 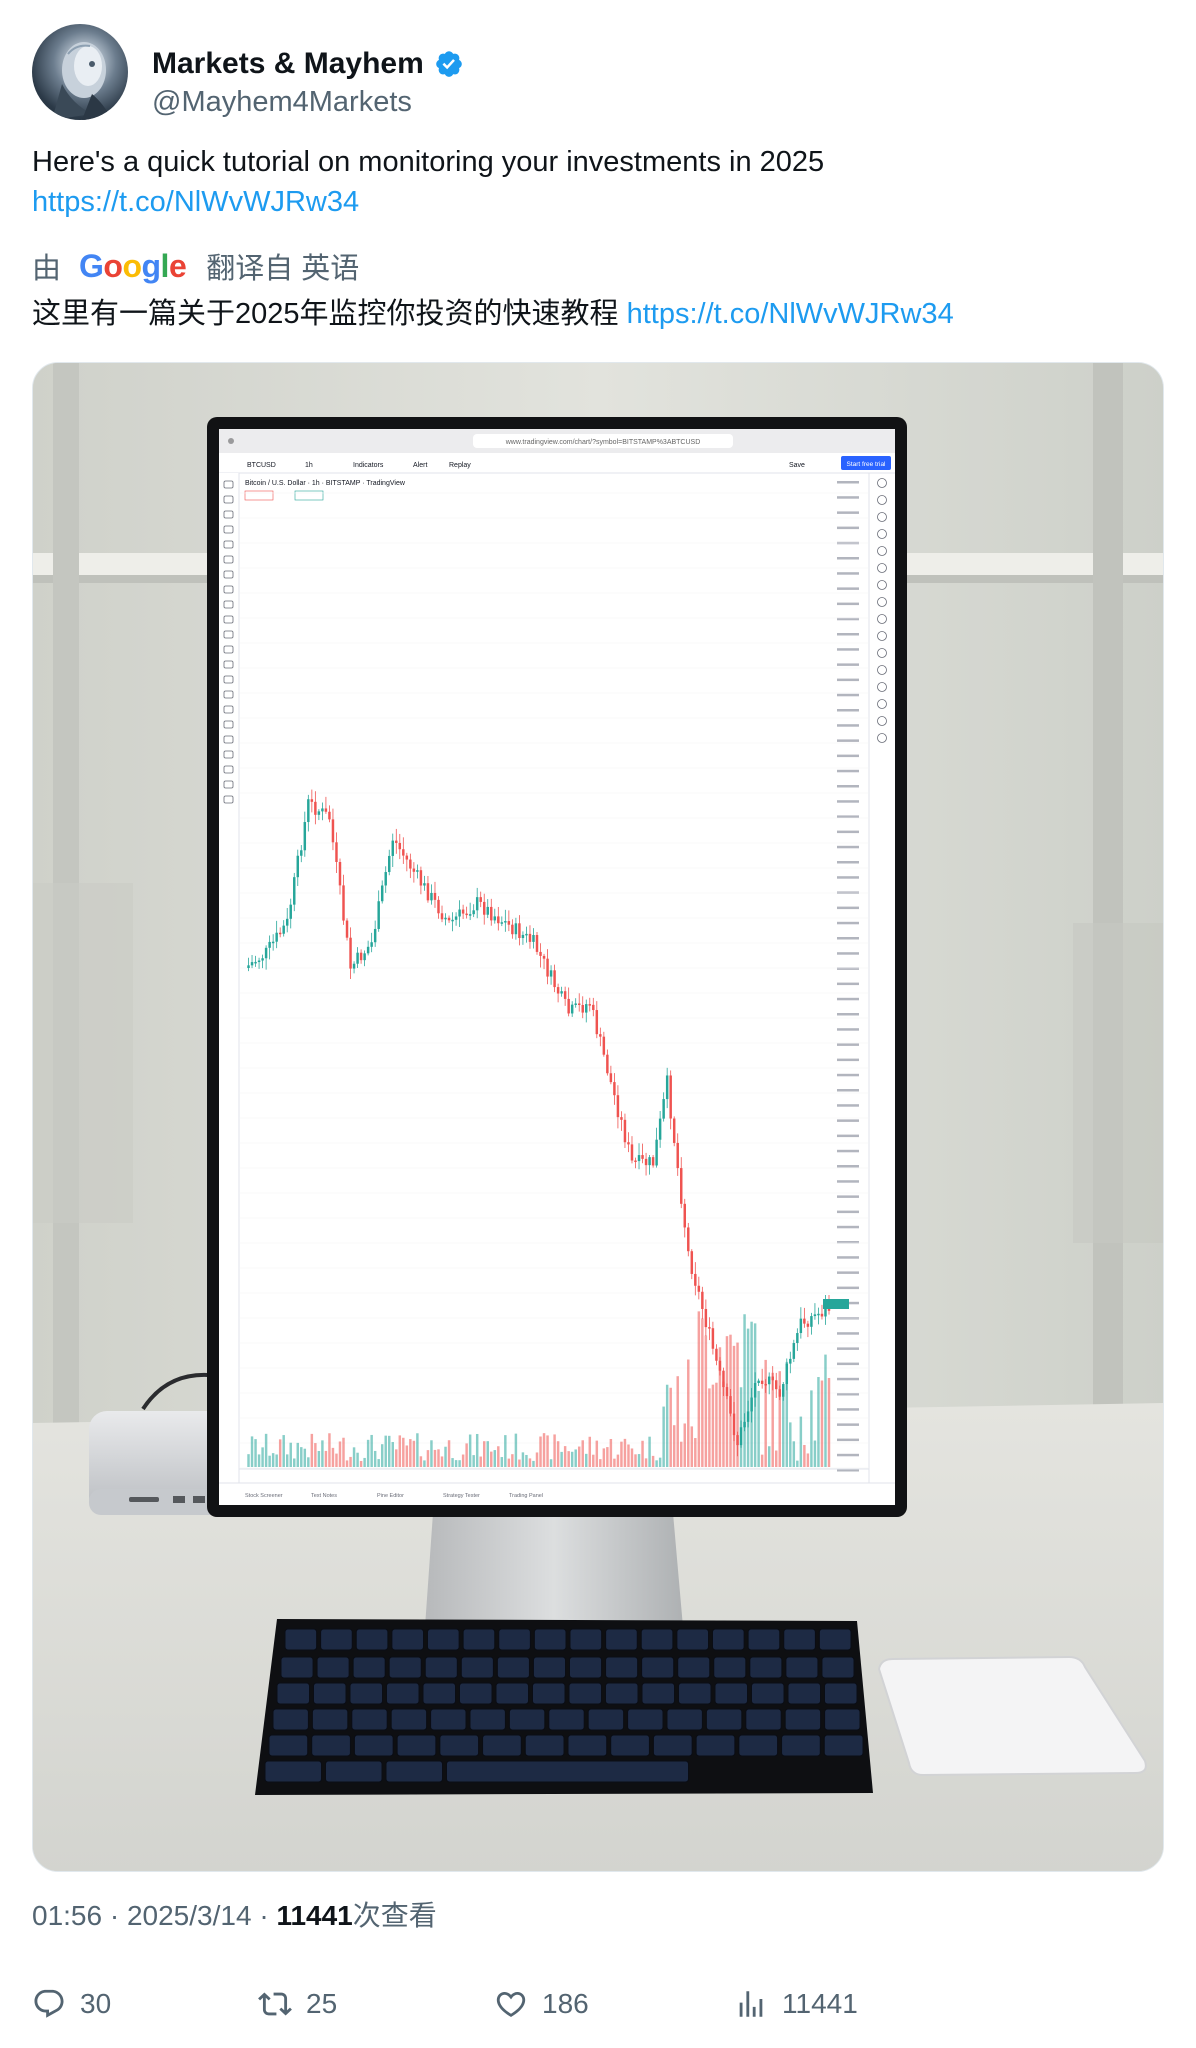 What do you see at coordinates (460, 465) in the screenshot?
I see `tv-replay: Replay` at bounding box center [460, 465].